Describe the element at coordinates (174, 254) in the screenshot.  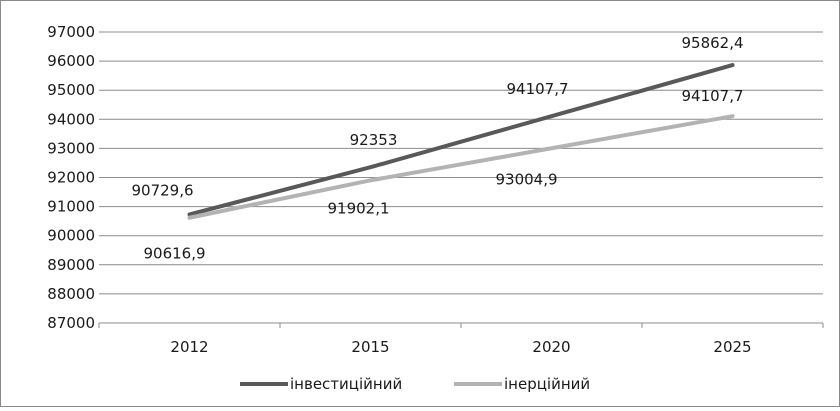
I see `data-label: 90616,9` at that location.